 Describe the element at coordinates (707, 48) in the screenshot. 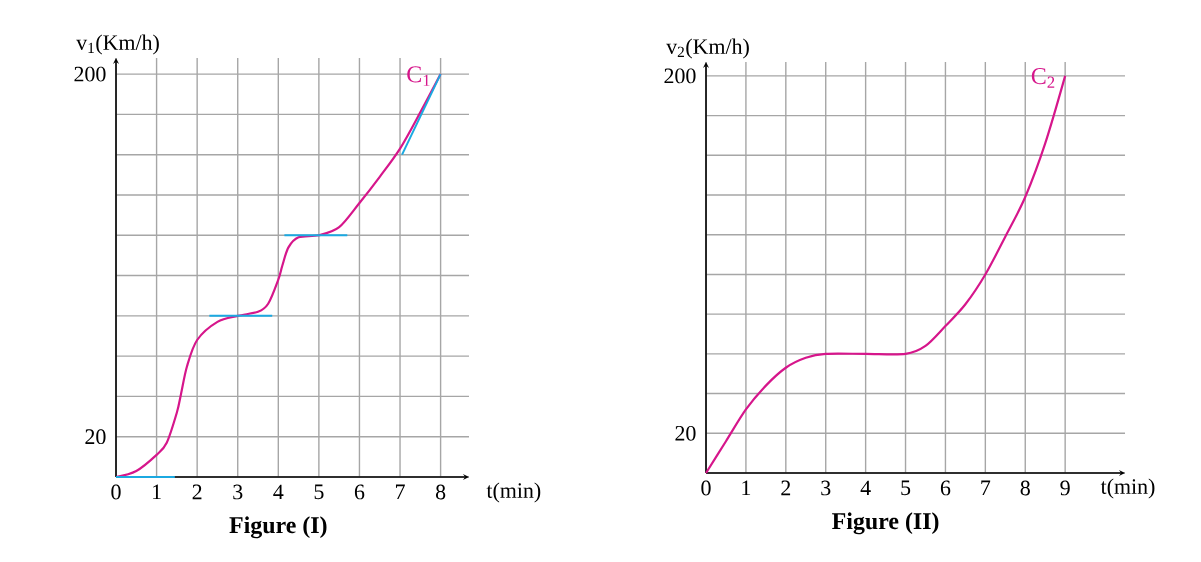

I see `y-axis-title: v$_{2}$(Km/h)` at that location.